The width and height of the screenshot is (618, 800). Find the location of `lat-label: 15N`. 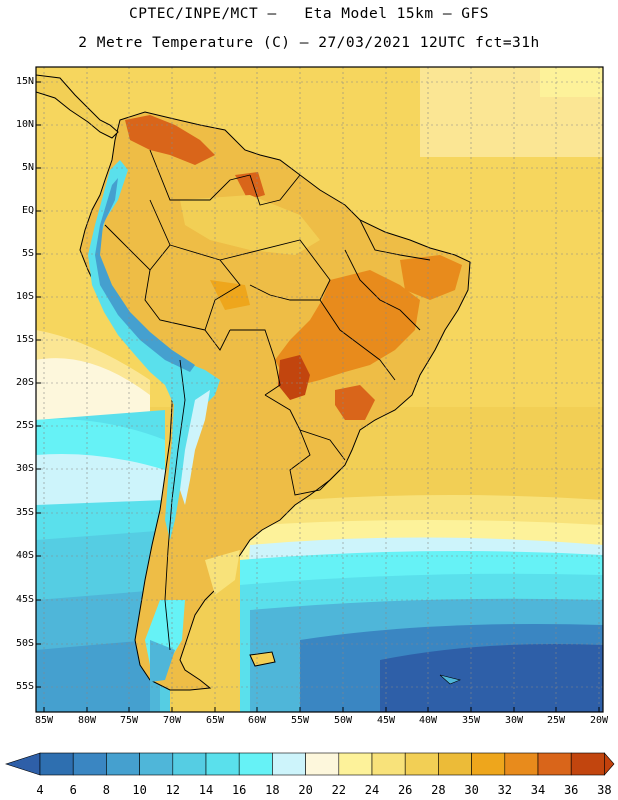

lat-label: 15N is located at coordinates (24, 81).